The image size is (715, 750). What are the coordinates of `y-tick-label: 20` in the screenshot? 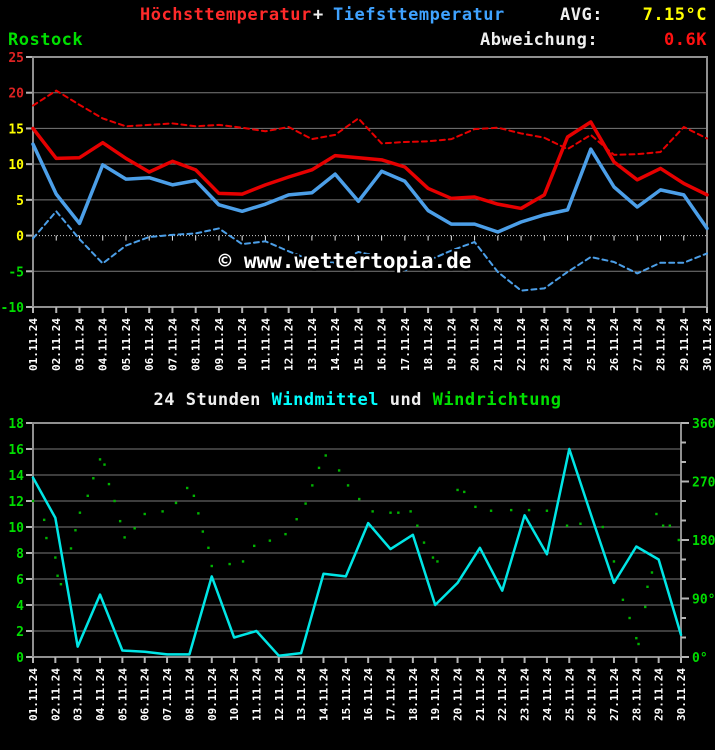 It's located at (16, 94).